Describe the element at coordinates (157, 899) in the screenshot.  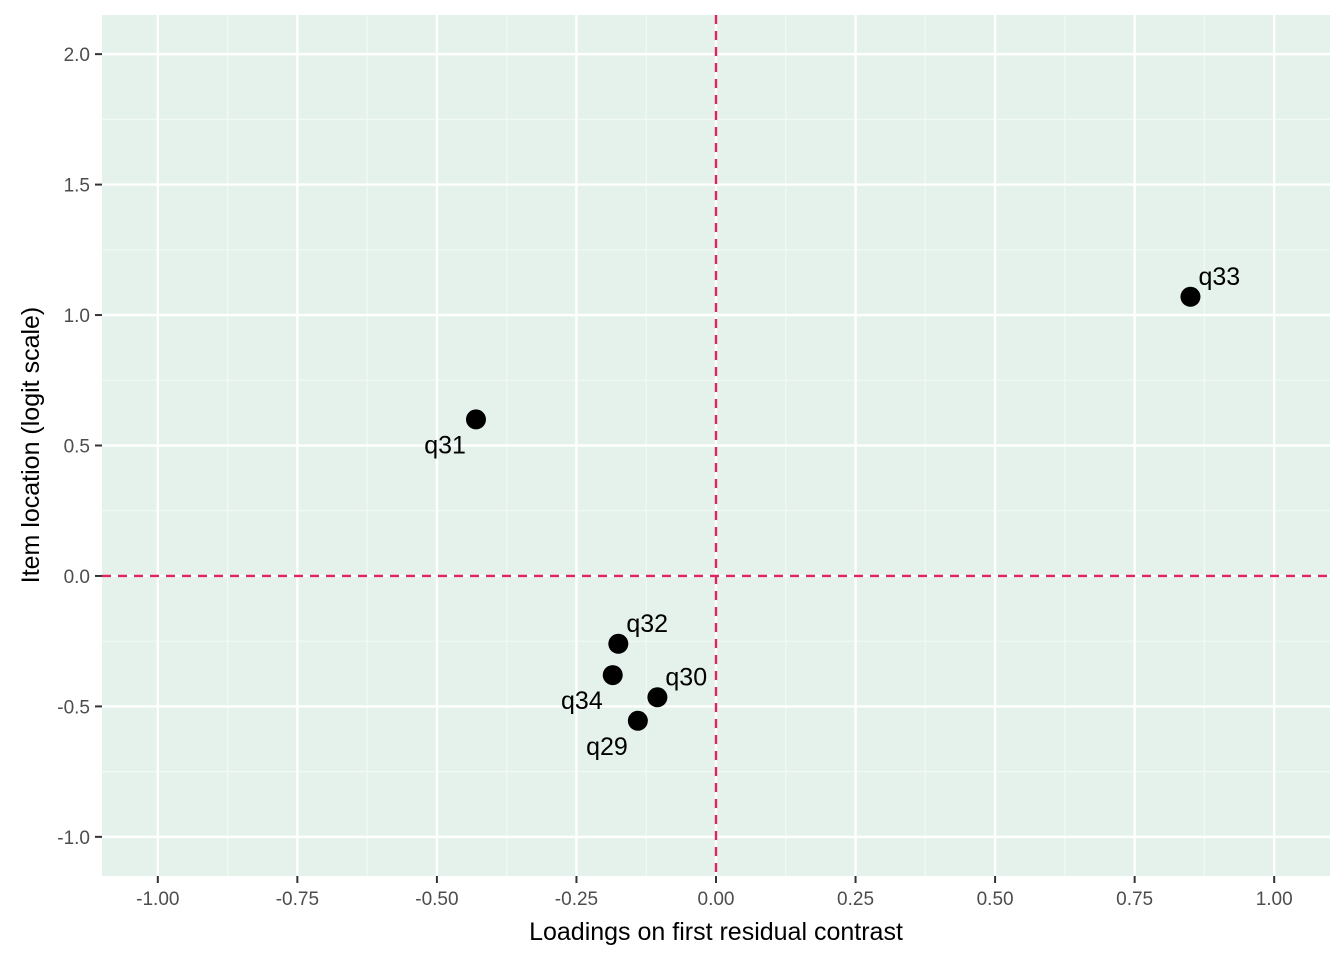
I see `x-tick-label: -1.00` at that location.